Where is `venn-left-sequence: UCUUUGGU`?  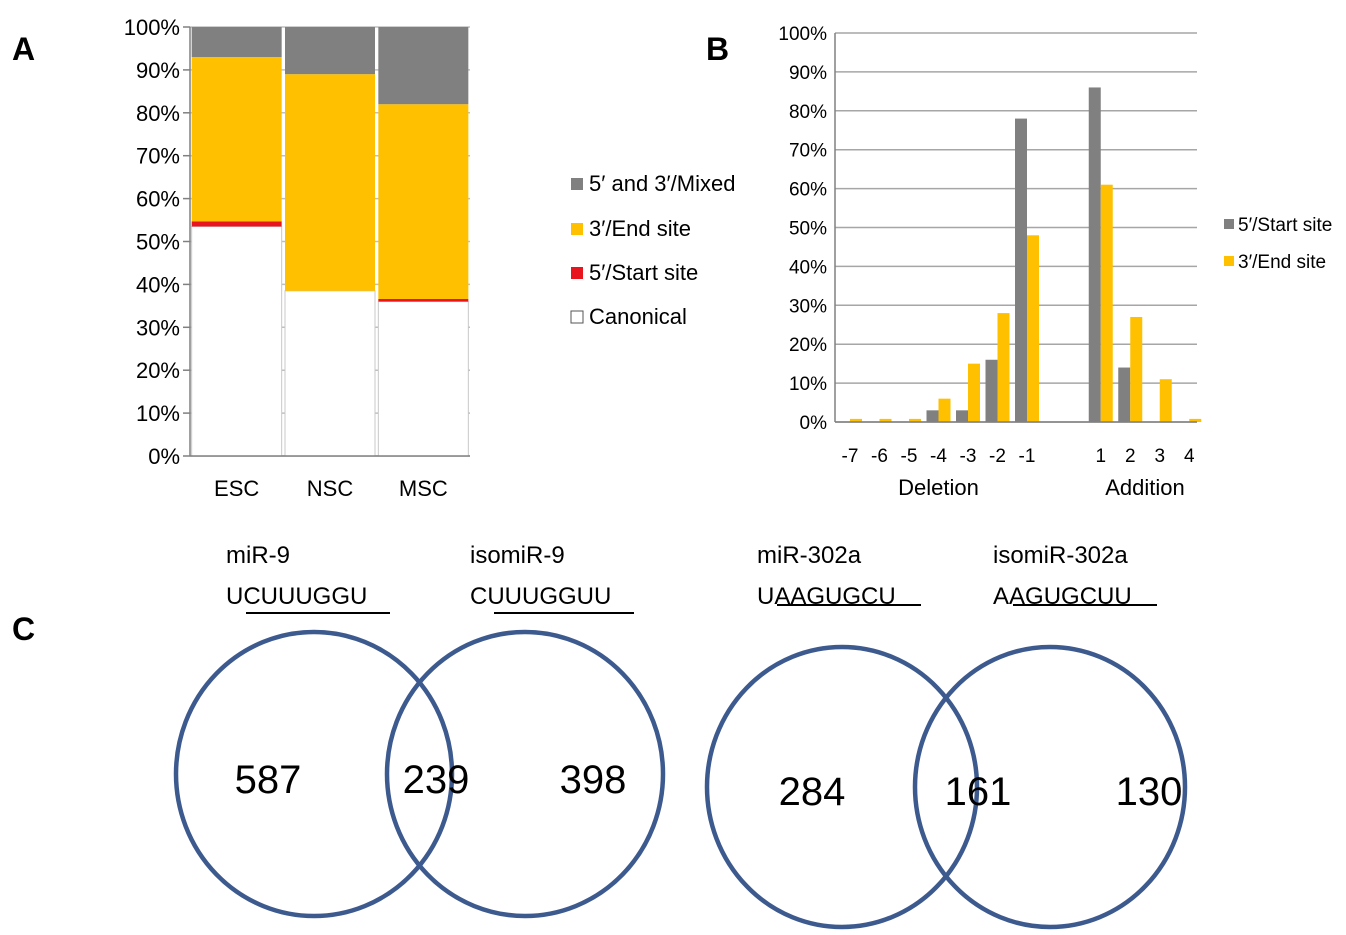
venn-left-sequence: UCUUUGGU is located at coordinates (296, 596).